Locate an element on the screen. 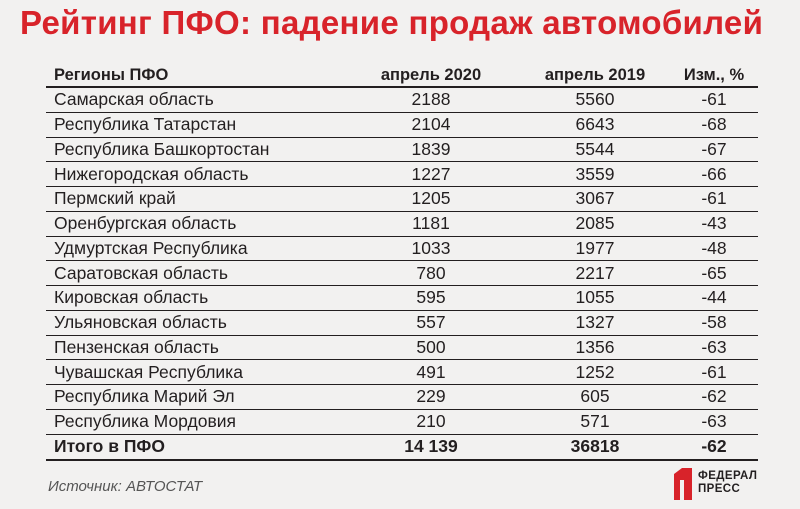 The height and width of the screenshot is (509, 800). april-2020-cell: 2188 is located at coordinates (431, 99).